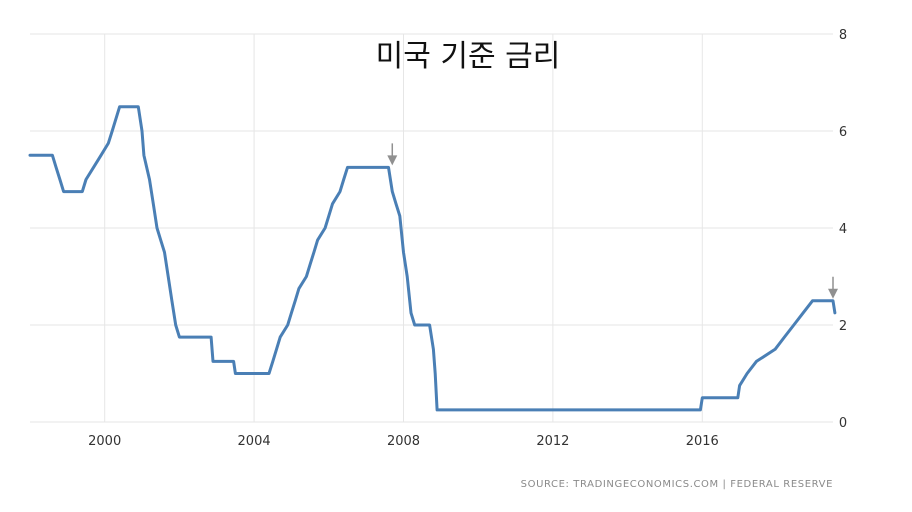 The image size is (912, 512). Describe the element at coordinates (468, 56) in the screenshot. I see `chart-title: 미국 기준 금리` at that location.